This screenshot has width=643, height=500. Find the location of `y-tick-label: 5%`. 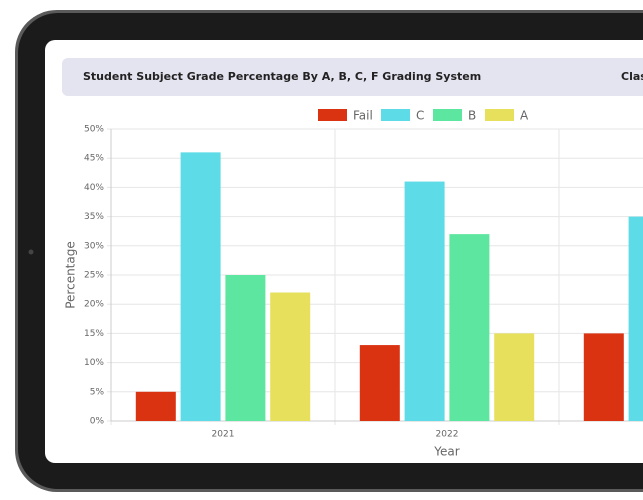

y-tick-label: 5% is located at coordinates (97, 392).